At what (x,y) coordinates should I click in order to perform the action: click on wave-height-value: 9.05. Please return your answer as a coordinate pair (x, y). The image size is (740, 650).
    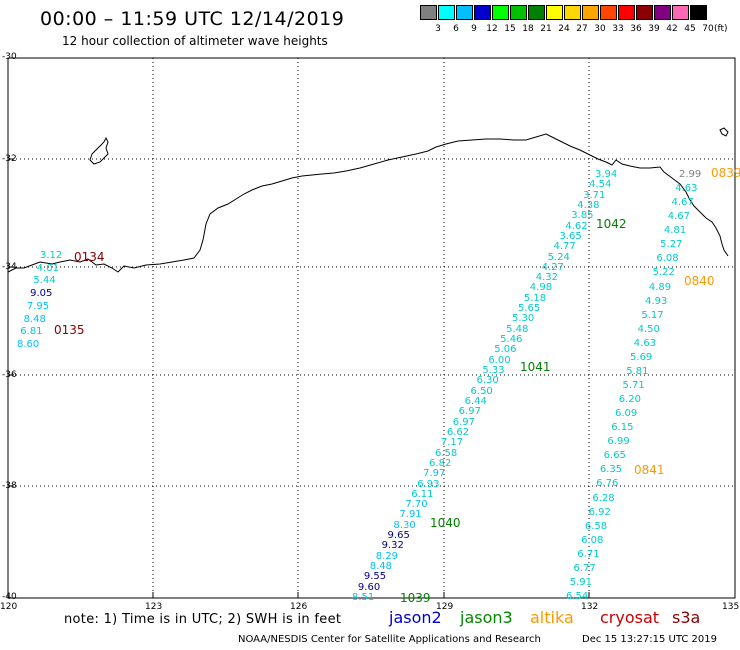
    Looking at the image, I should click on (41, 294).